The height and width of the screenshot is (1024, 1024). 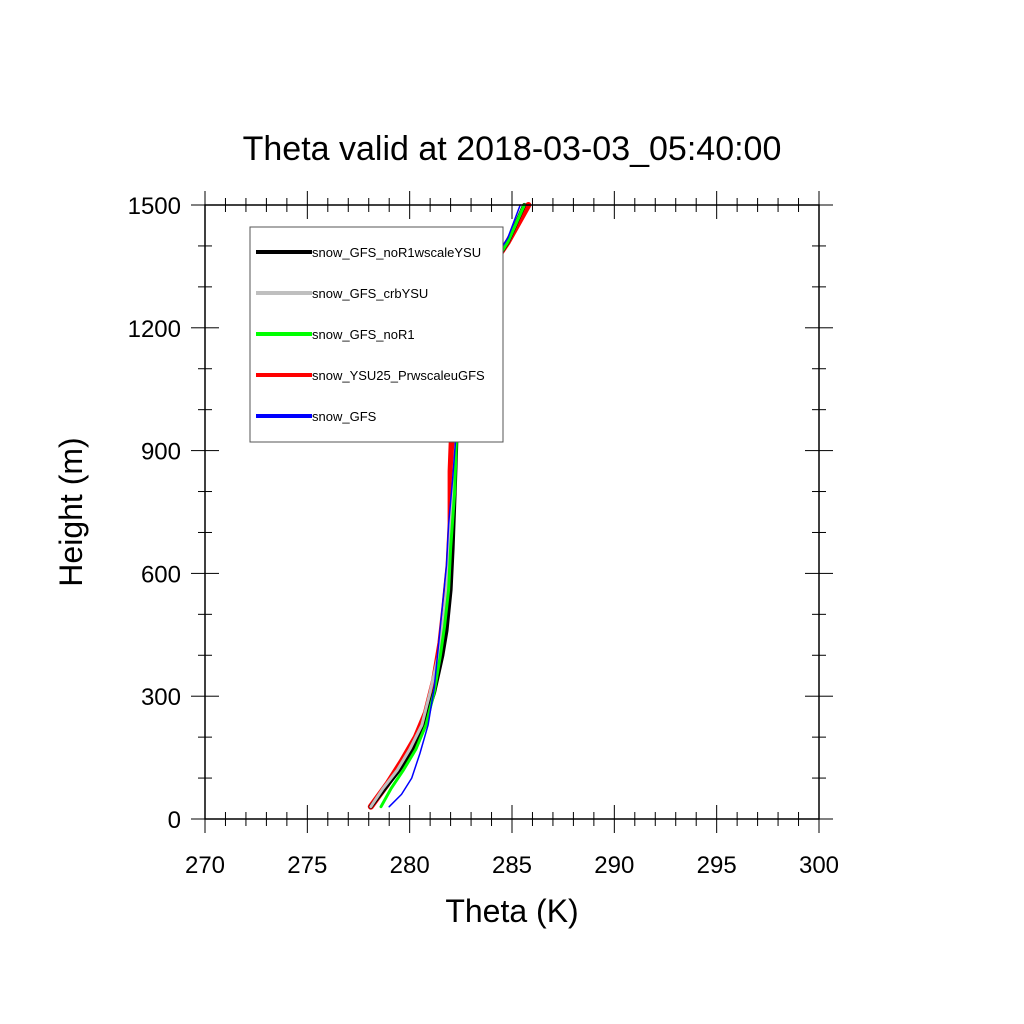 I want to click on legend-label: snow_GFS_noR1, so click(x=363, y=334).